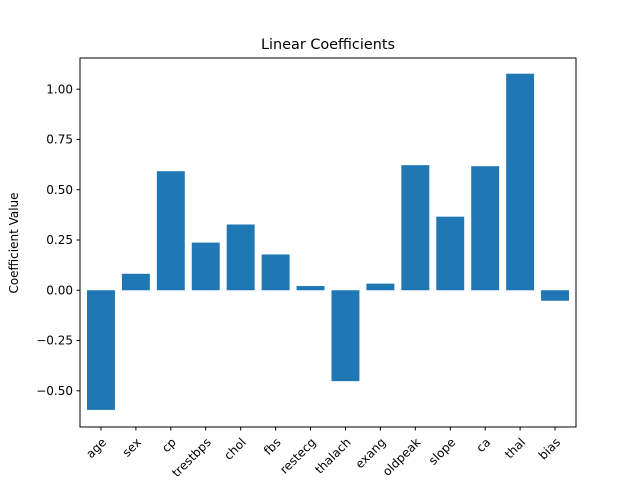  I want to click on y-axis-ticks: −0.50 −0.25 0.00 0.25 0.50 0.75 1.00, so click(58, 240).